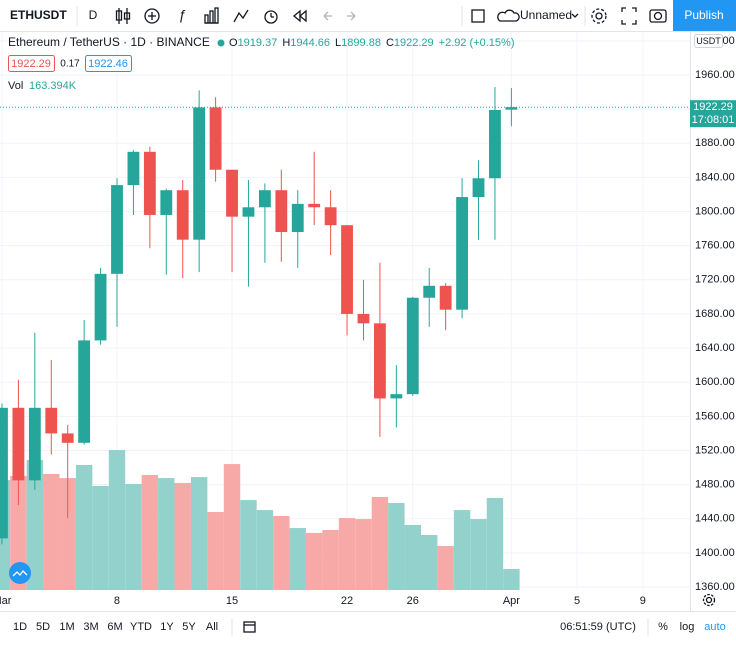  Describe the element at coordinates (66, 627) in the screenshot. I see `range-button: 1M` at that location.